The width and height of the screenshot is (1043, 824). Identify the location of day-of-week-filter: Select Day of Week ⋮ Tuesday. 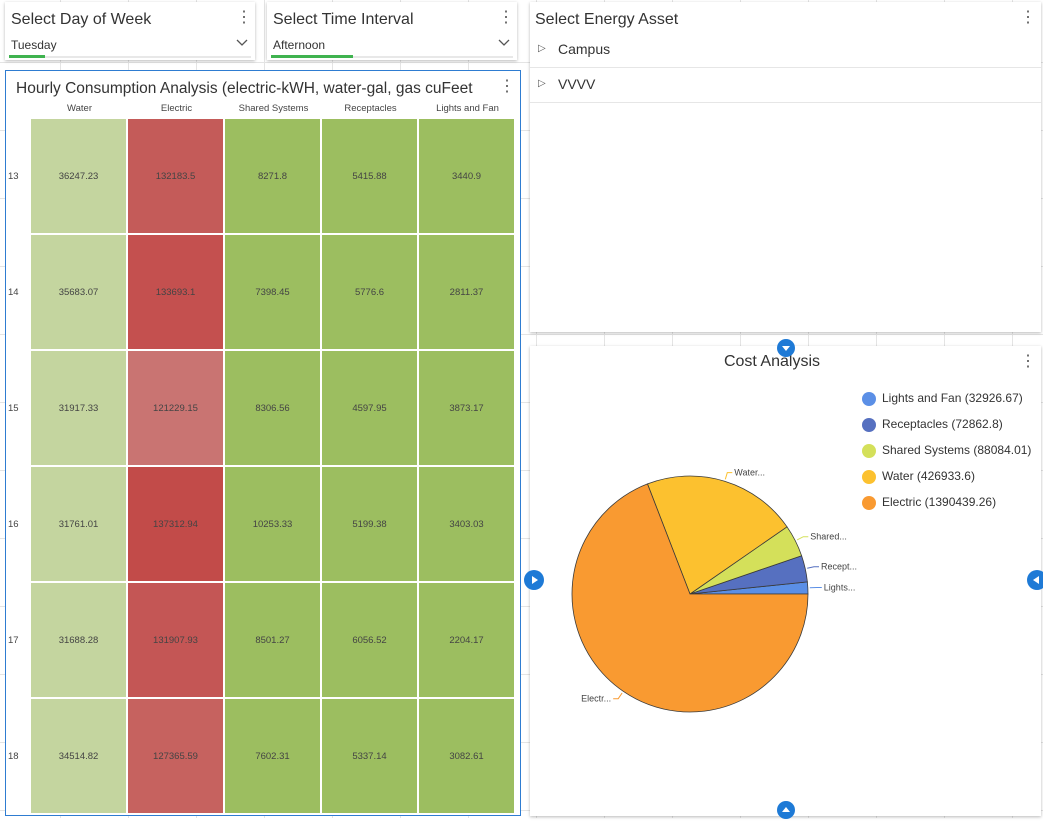
(130, 31).